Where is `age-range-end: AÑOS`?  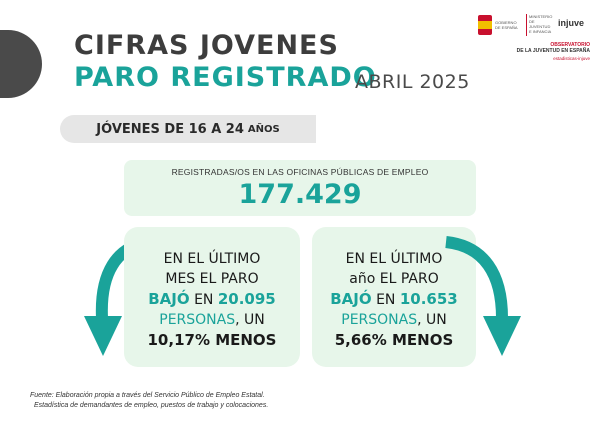
age-range-end: AÑOS is located at coordinates (263, 129).